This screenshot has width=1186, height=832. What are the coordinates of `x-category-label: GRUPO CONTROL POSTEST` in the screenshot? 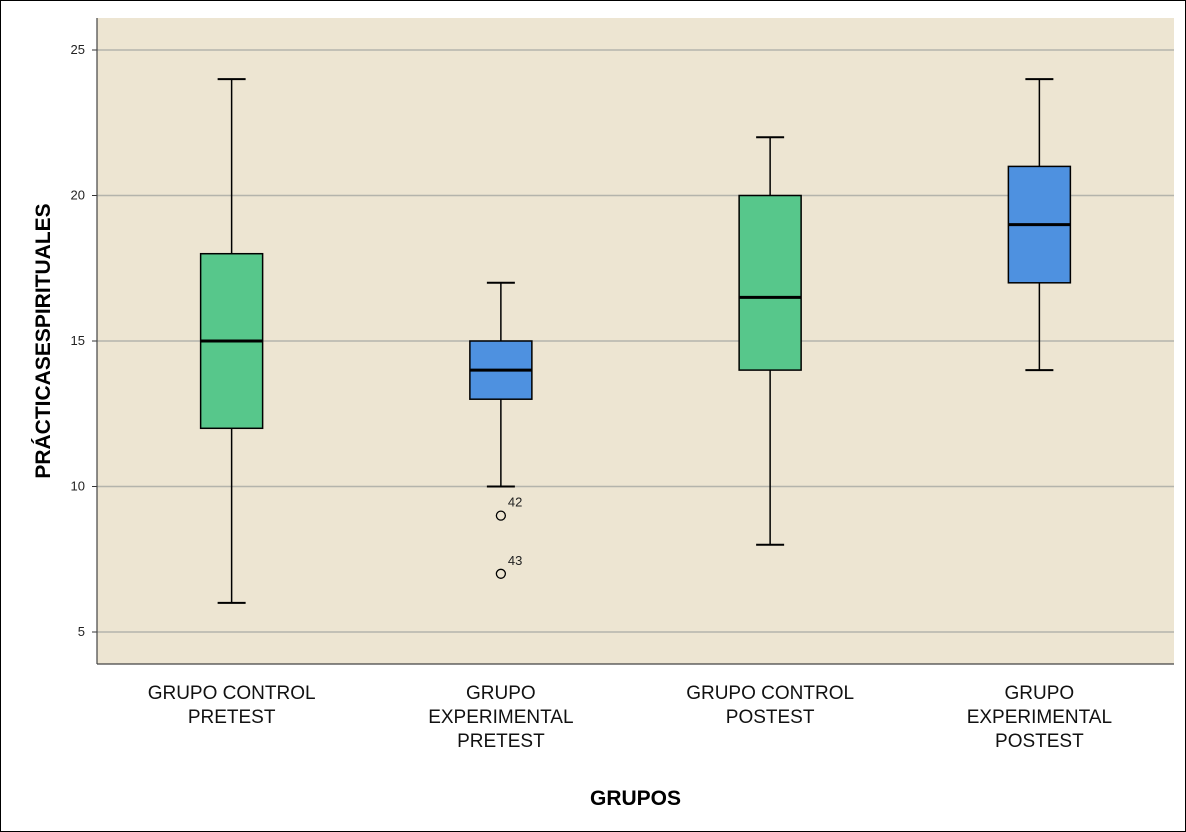 It's located at (770, 705).